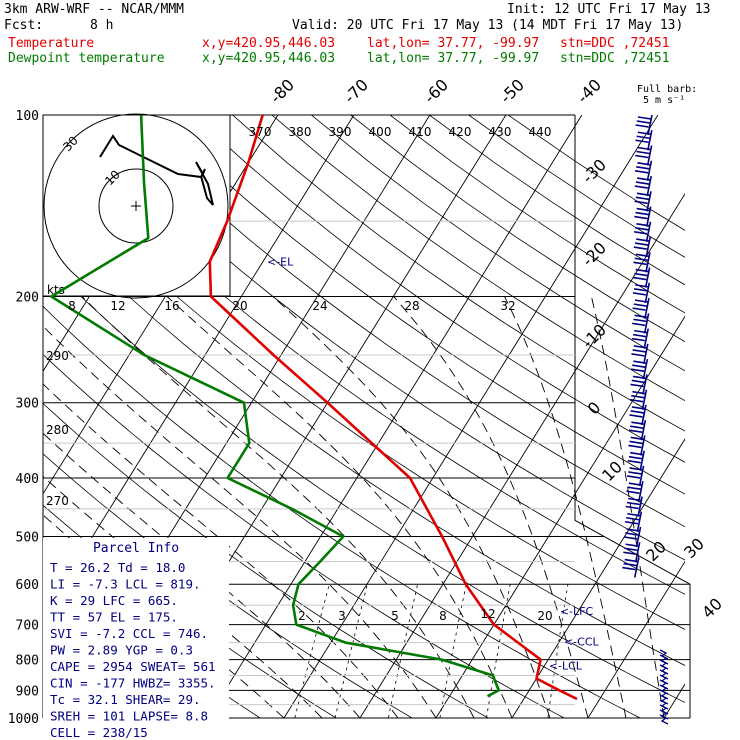  I want to click on wind-barb-low, so click(664, 719).